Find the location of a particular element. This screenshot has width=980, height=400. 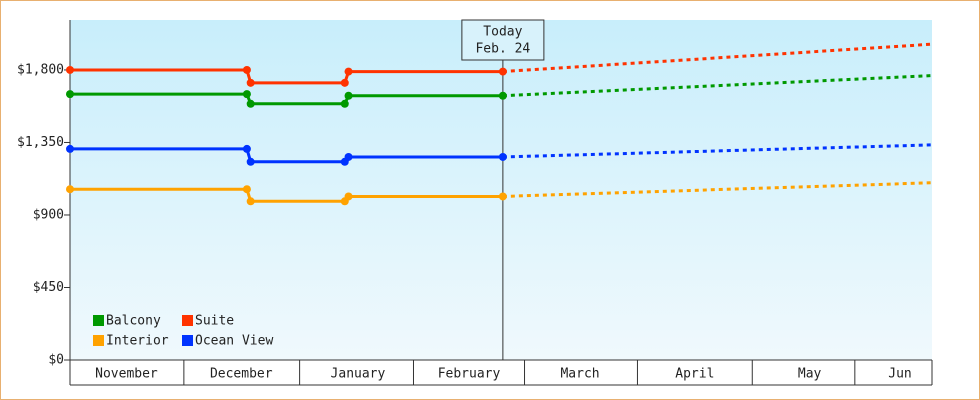

x-tick-label: March is located at coordinates (579, 374).